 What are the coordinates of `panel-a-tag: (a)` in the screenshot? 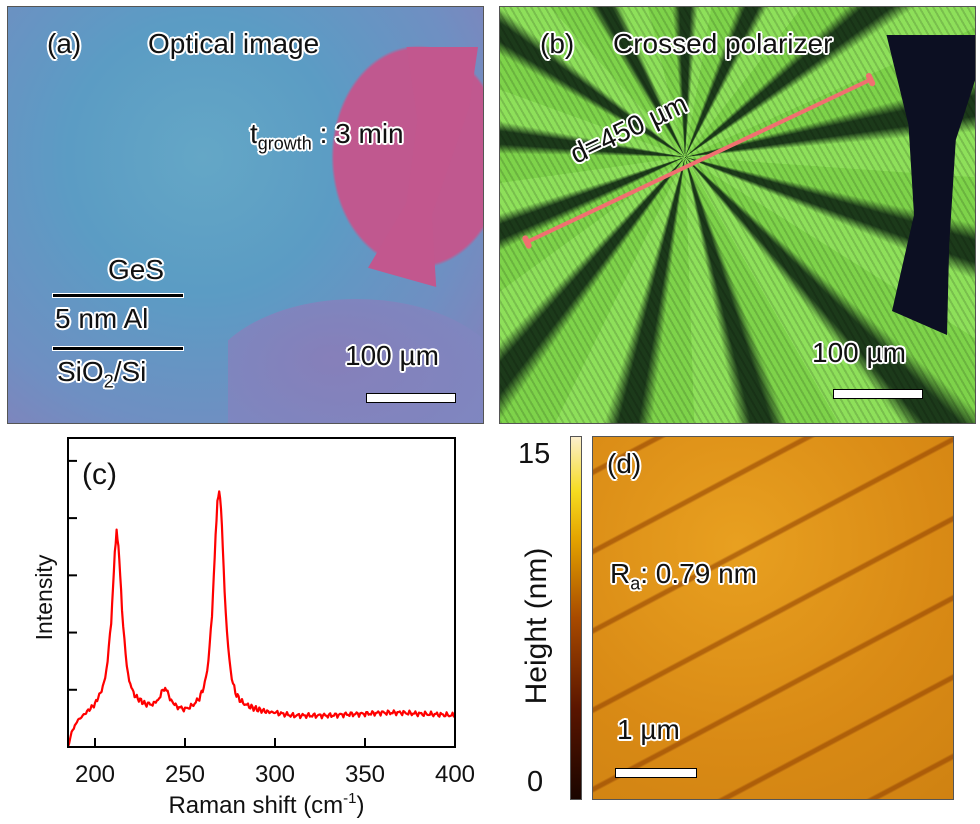 It's located at (64, 43).